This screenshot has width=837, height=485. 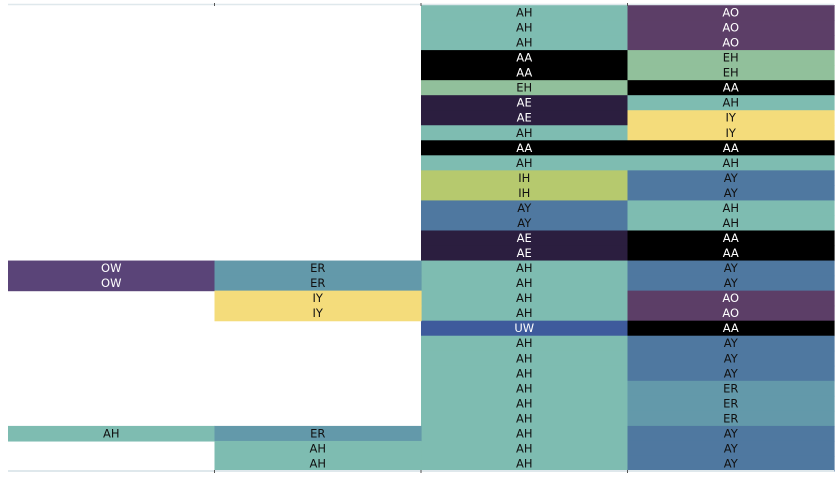 What do you see at coordinates (525, 328) in the screenshot?
I see `heatmap-cell: UW` at bounding box center [525, 328].